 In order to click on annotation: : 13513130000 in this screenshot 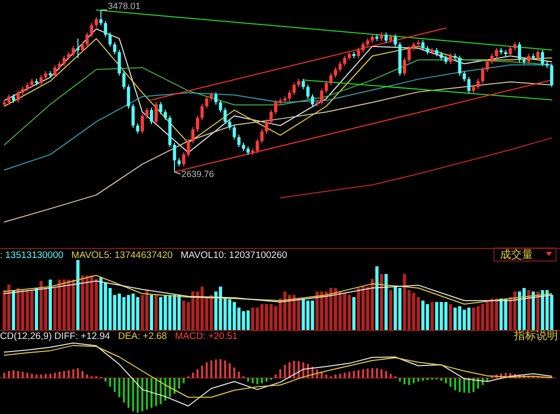, I will do `click(32, 255)`.